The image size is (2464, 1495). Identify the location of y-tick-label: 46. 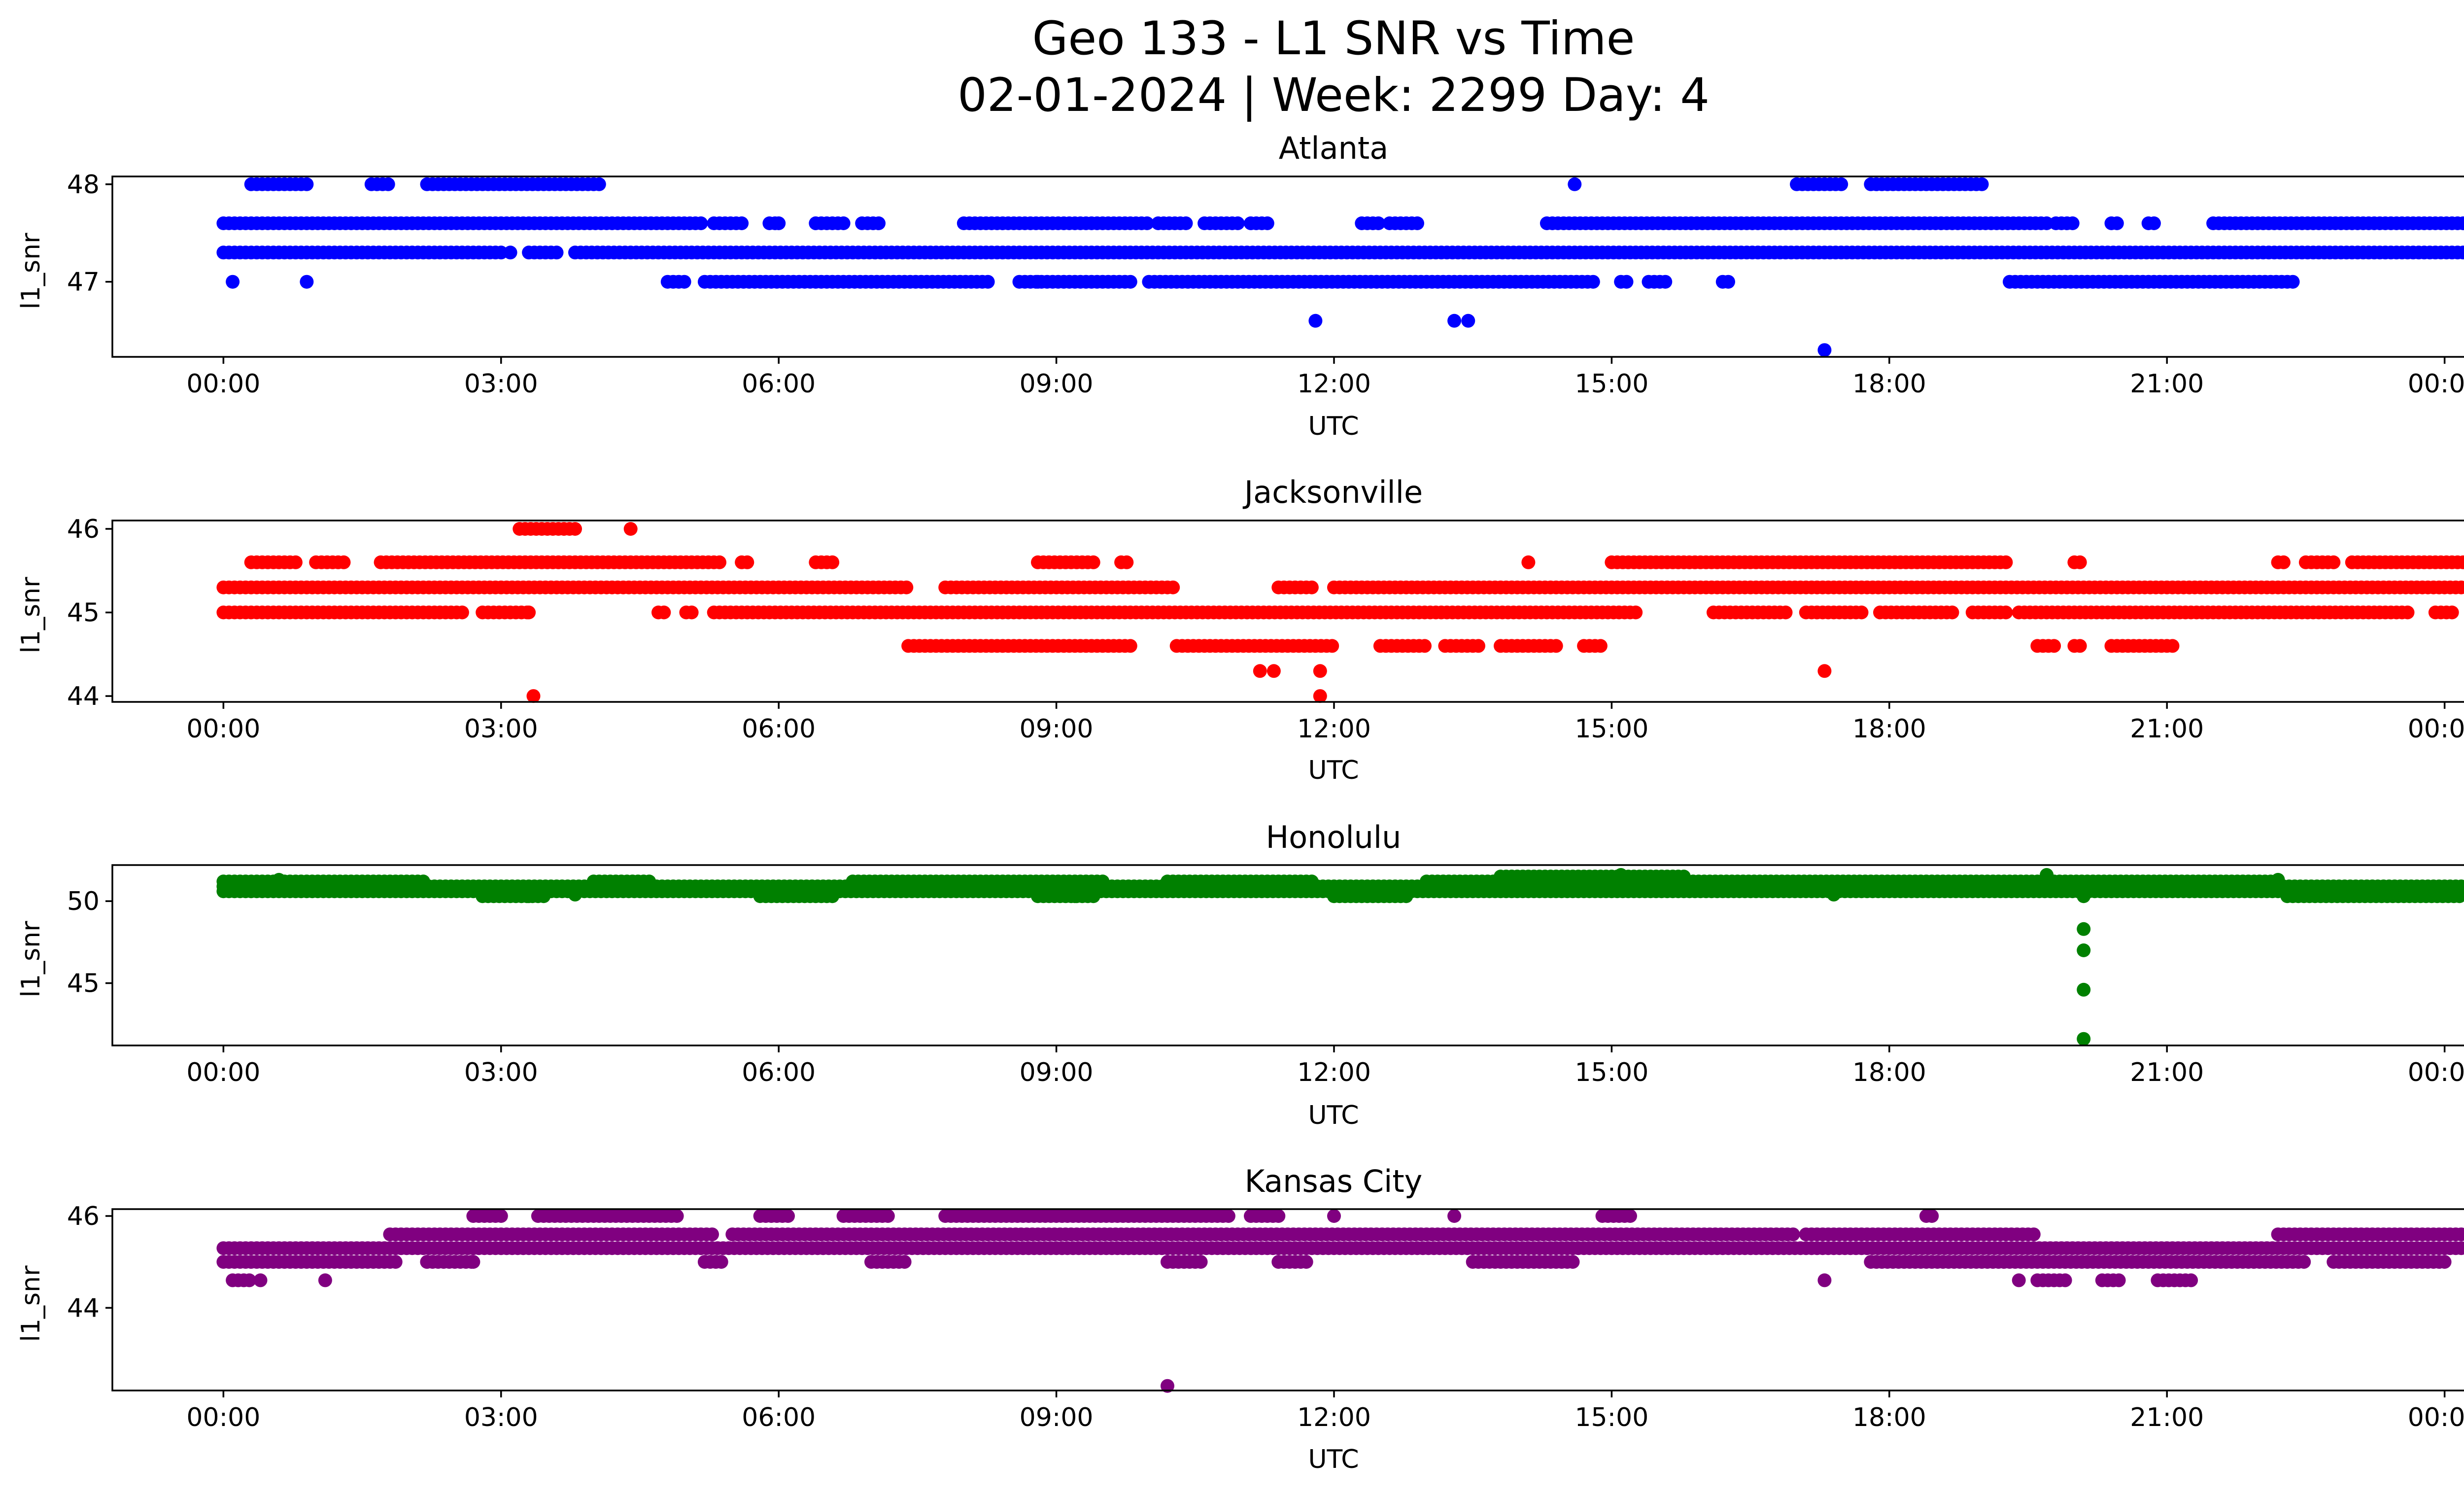
(83, 529).